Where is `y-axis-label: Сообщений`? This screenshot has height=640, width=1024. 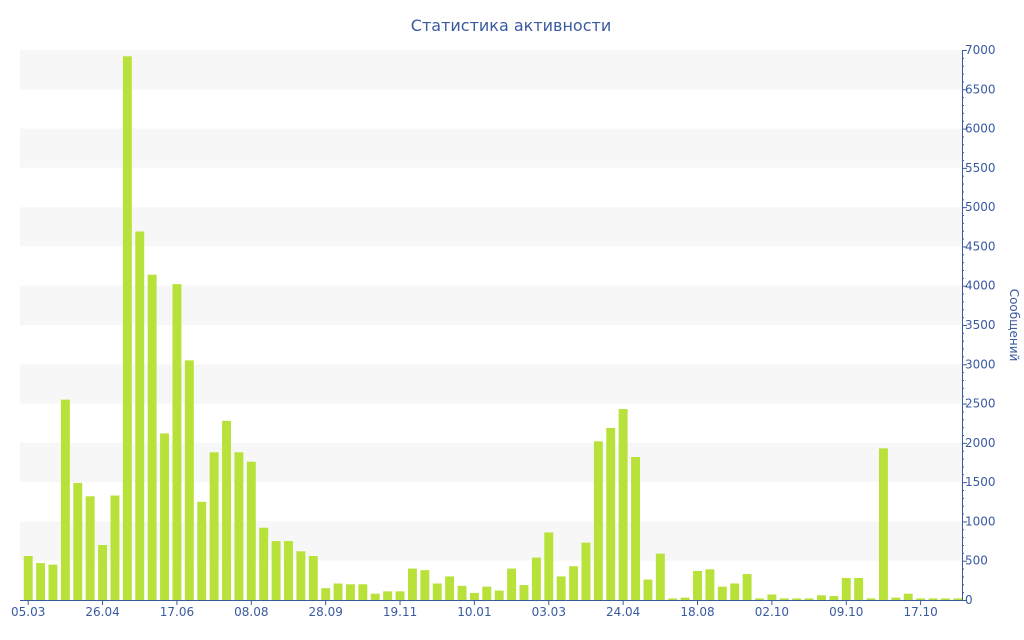 y-axis-label: Сообщений is located at coordinates (1014, 325).